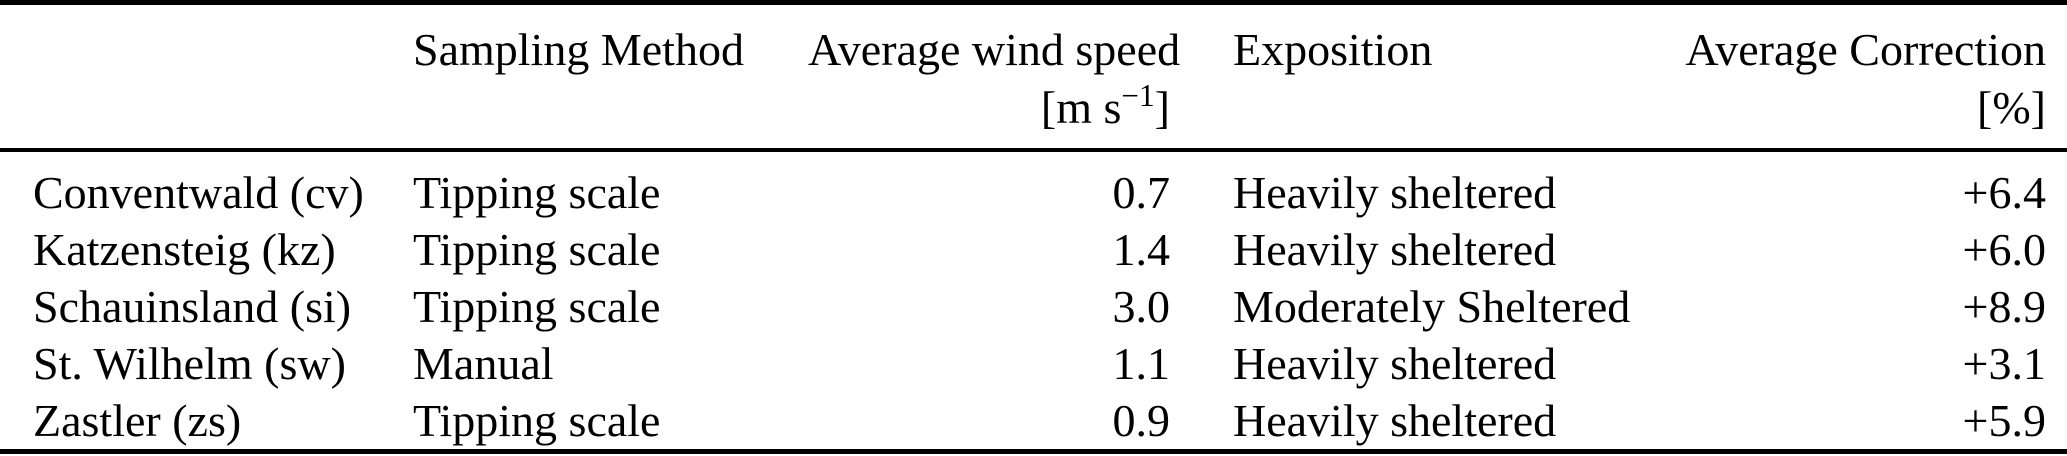 The height and width of the screenshot is (456, 2067). Describe the element at coordinates (483, 363) in the screenshot. I see `cell-sampling-method: Manual` at that location.